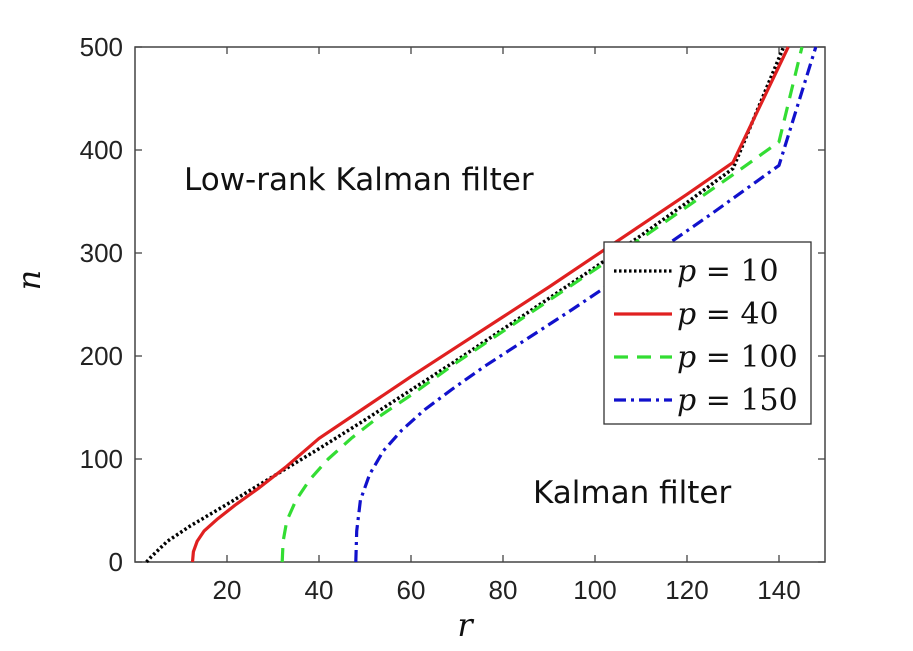 The height and width of the screenshot is (651, 913). What do you see at coordinates (686, 590) in the screenshot?
I see `x-tick-label: 120` at bounding box center [686, 590].